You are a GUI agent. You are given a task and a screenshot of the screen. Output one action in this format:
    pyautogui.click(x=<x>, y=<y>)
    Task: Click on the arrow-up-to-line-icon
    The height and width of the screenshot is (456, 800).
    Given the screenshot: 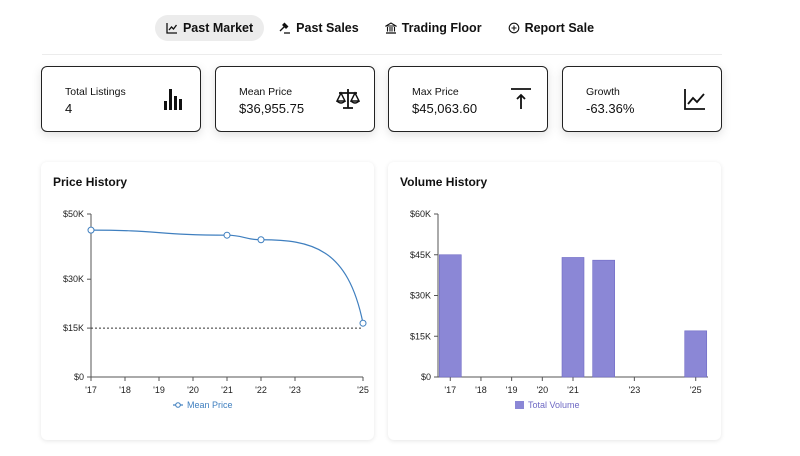 What is the action you would take?
    pyautogui.click(x=521, y=98)
    